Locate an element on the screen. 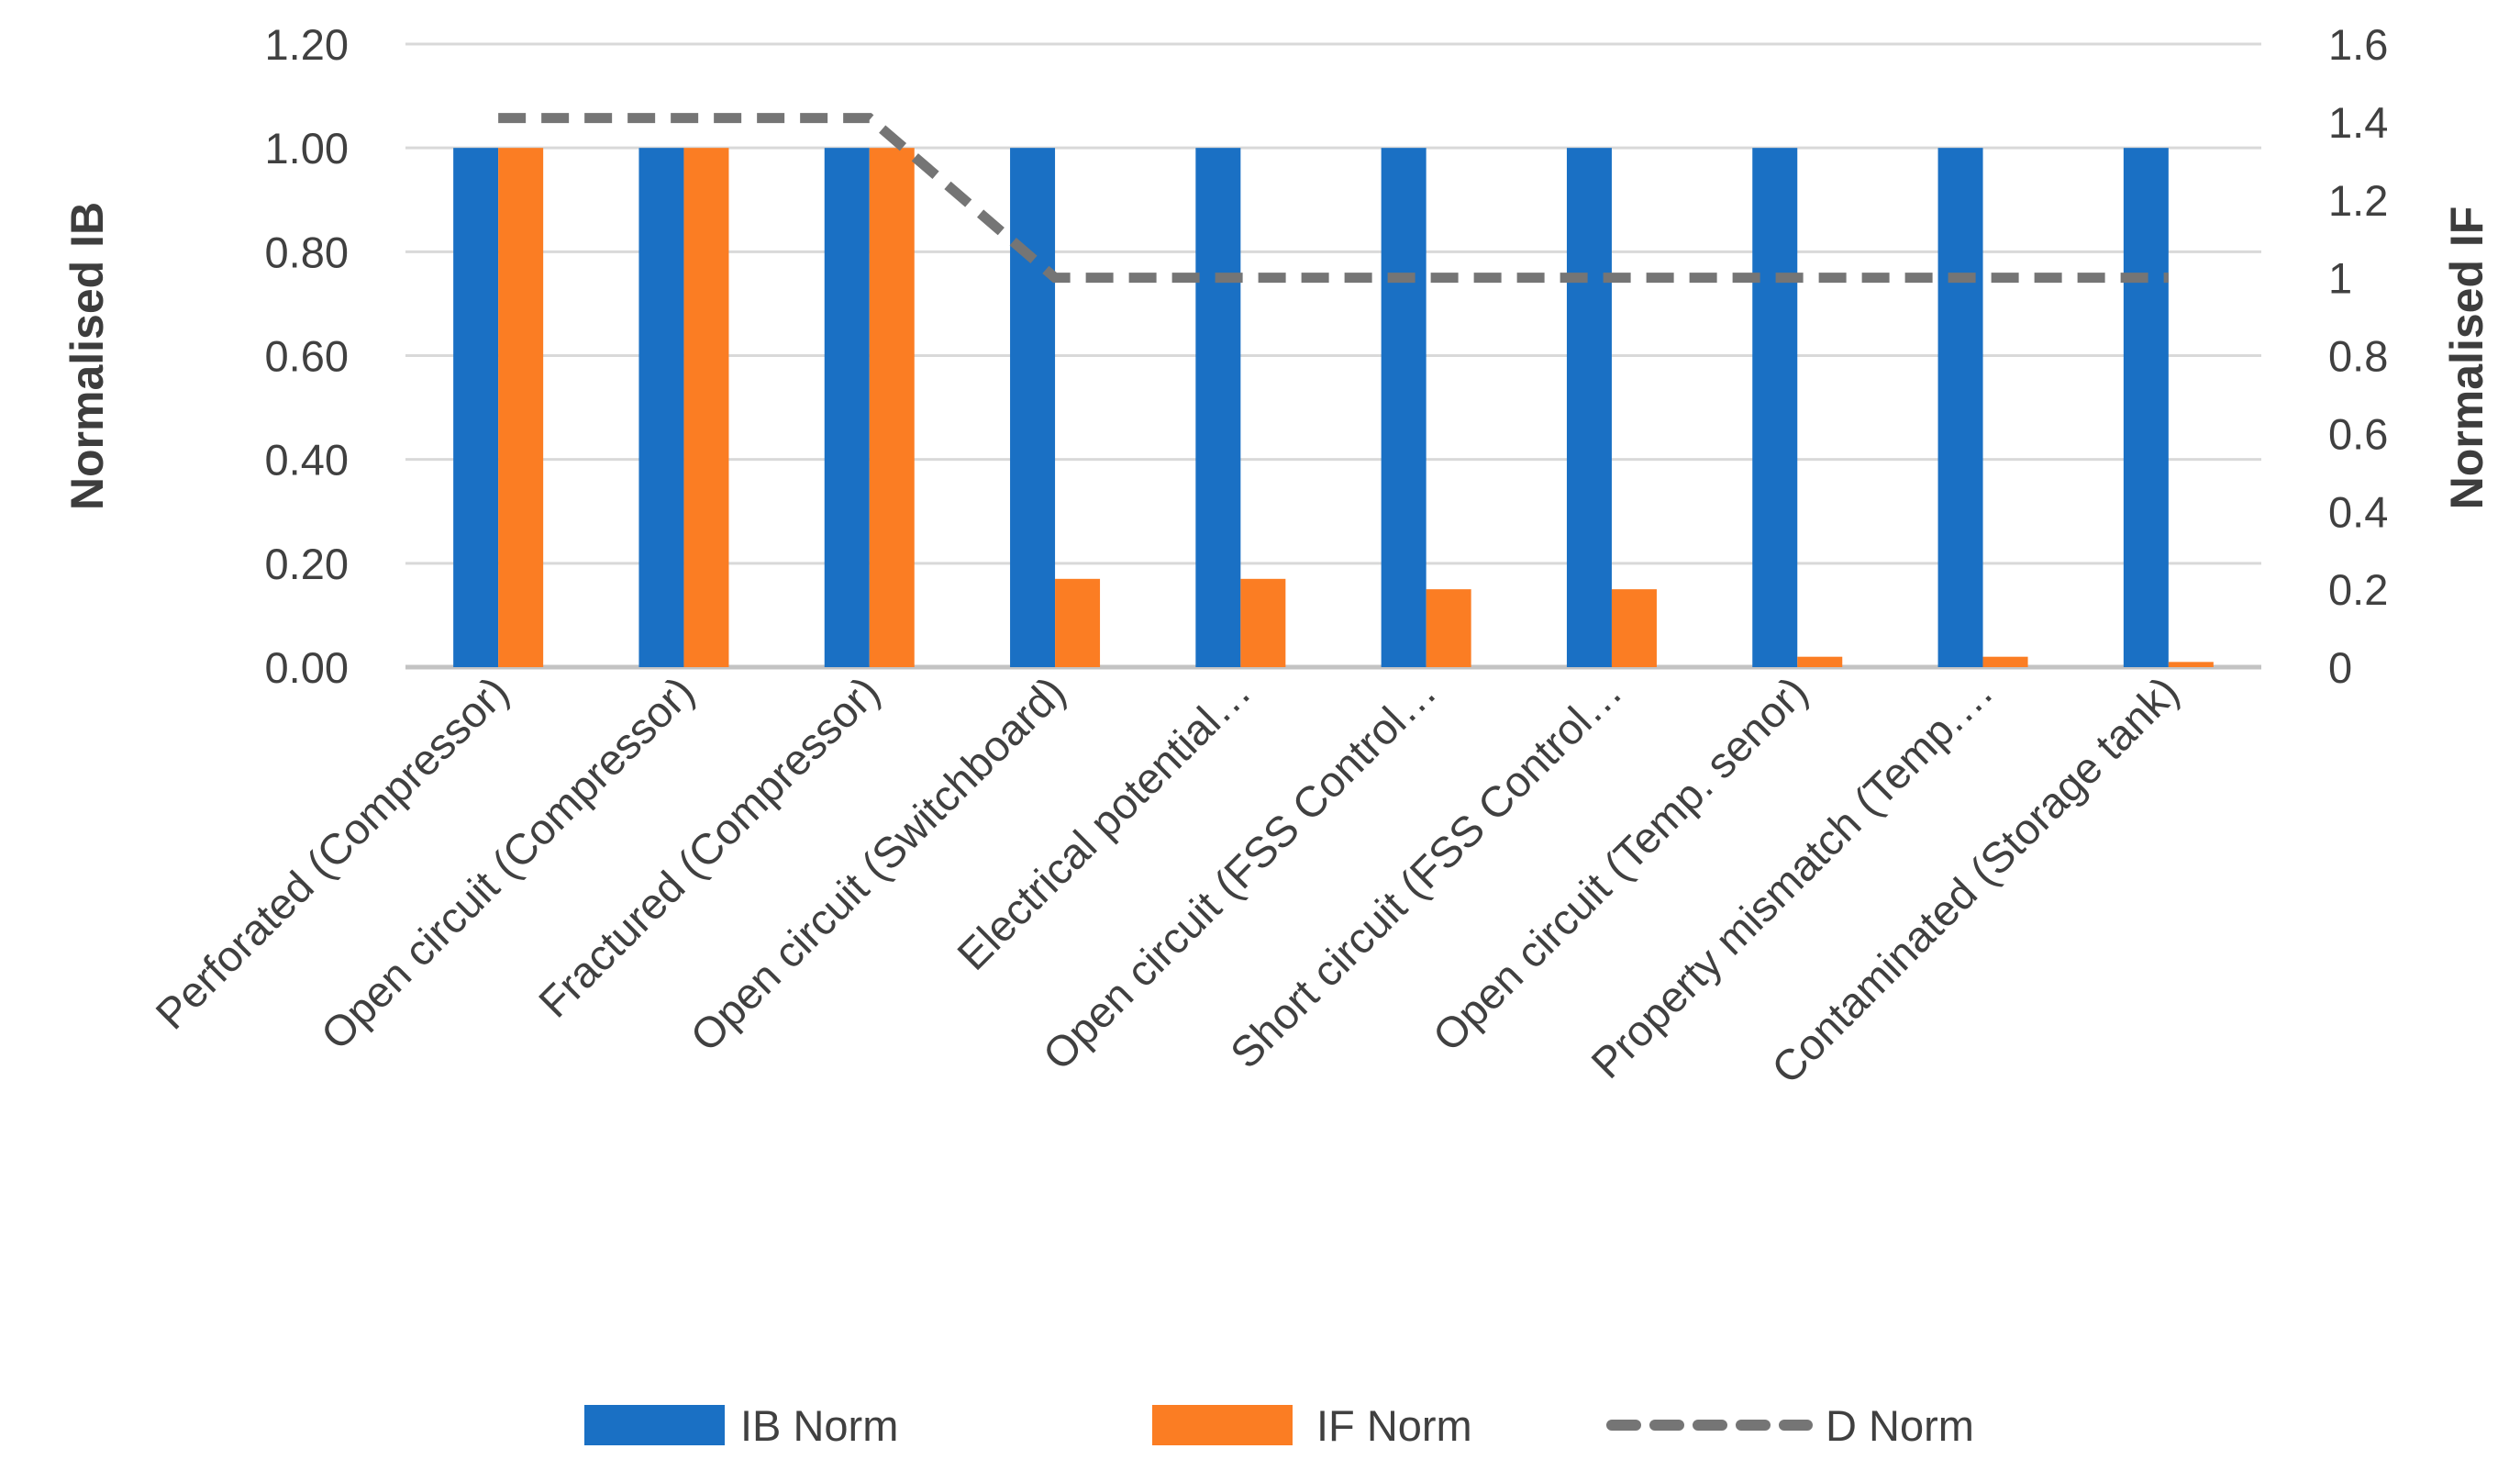 The height and width of the screenshot is (1471, 2520). legend-swatch-if-norm is located at coordinates (1222, 1425).